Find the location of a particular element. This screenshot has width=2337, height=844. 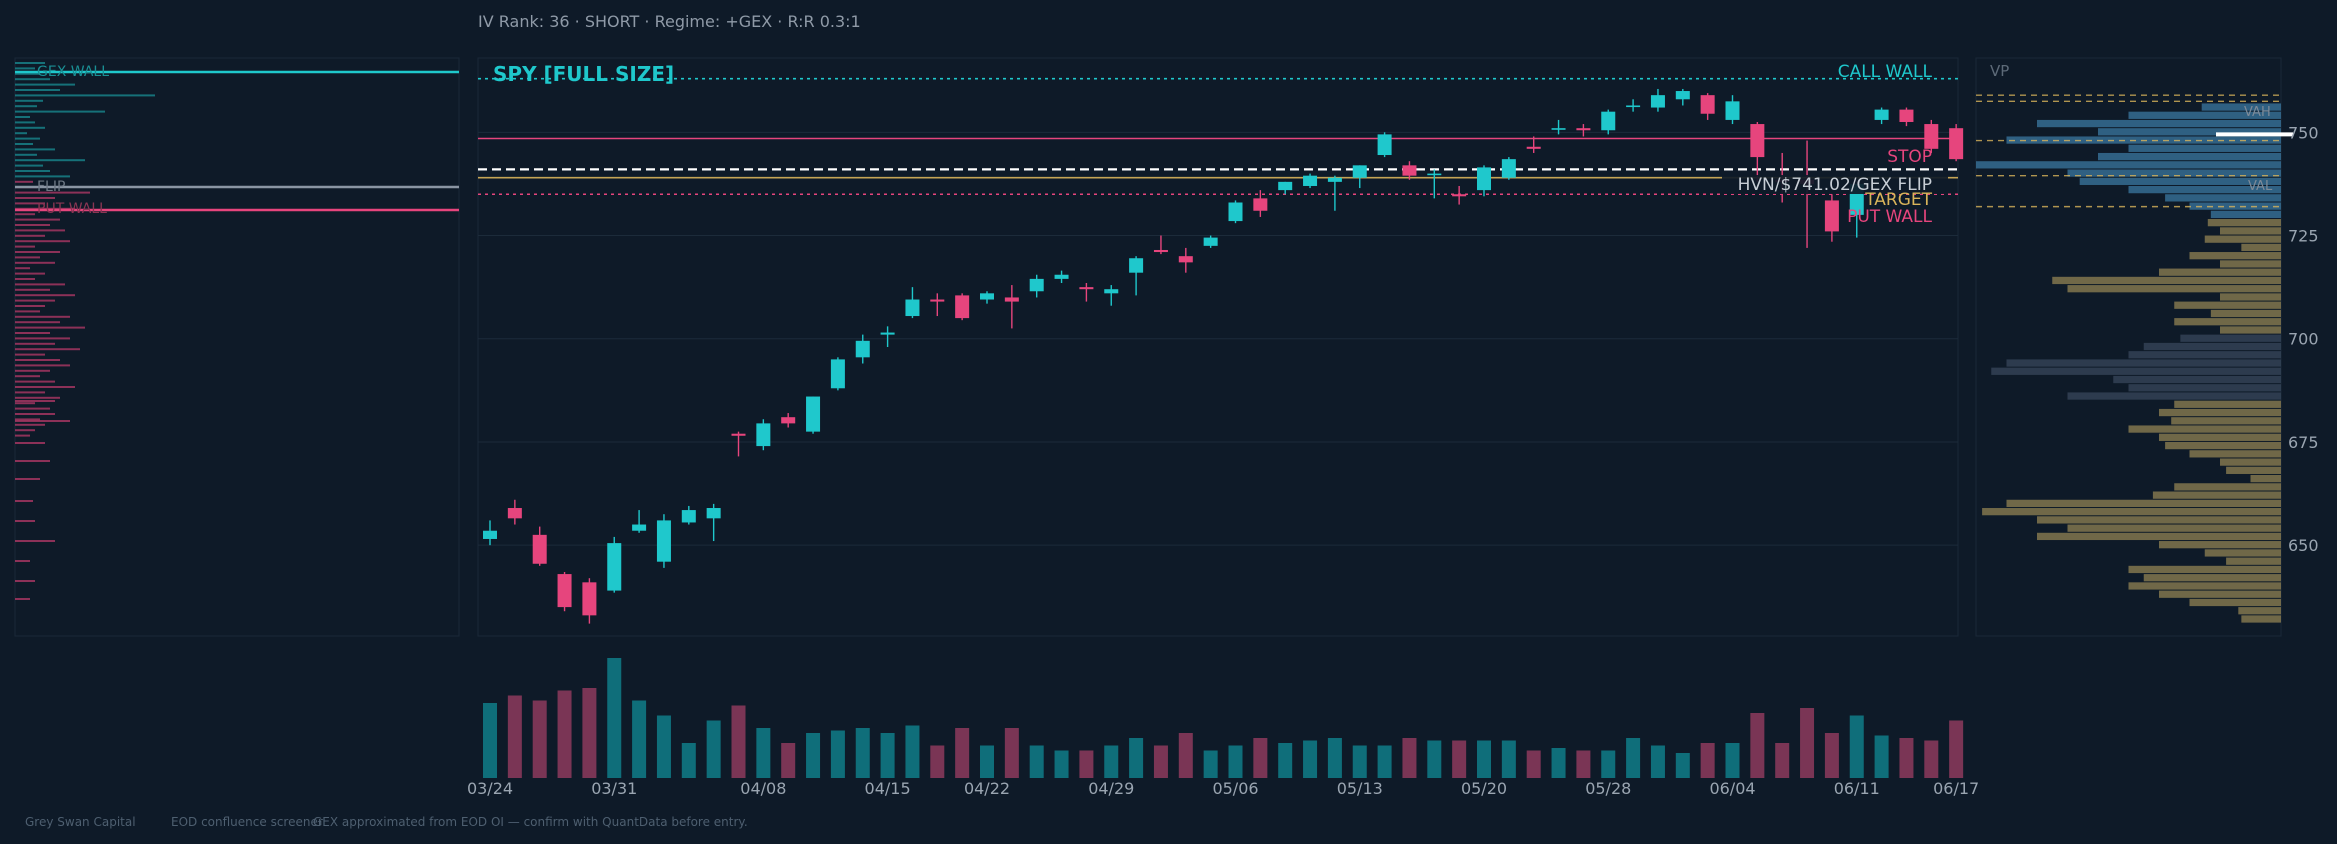

x-tick-label: 06/11 is located at coordinates (1857, 788).